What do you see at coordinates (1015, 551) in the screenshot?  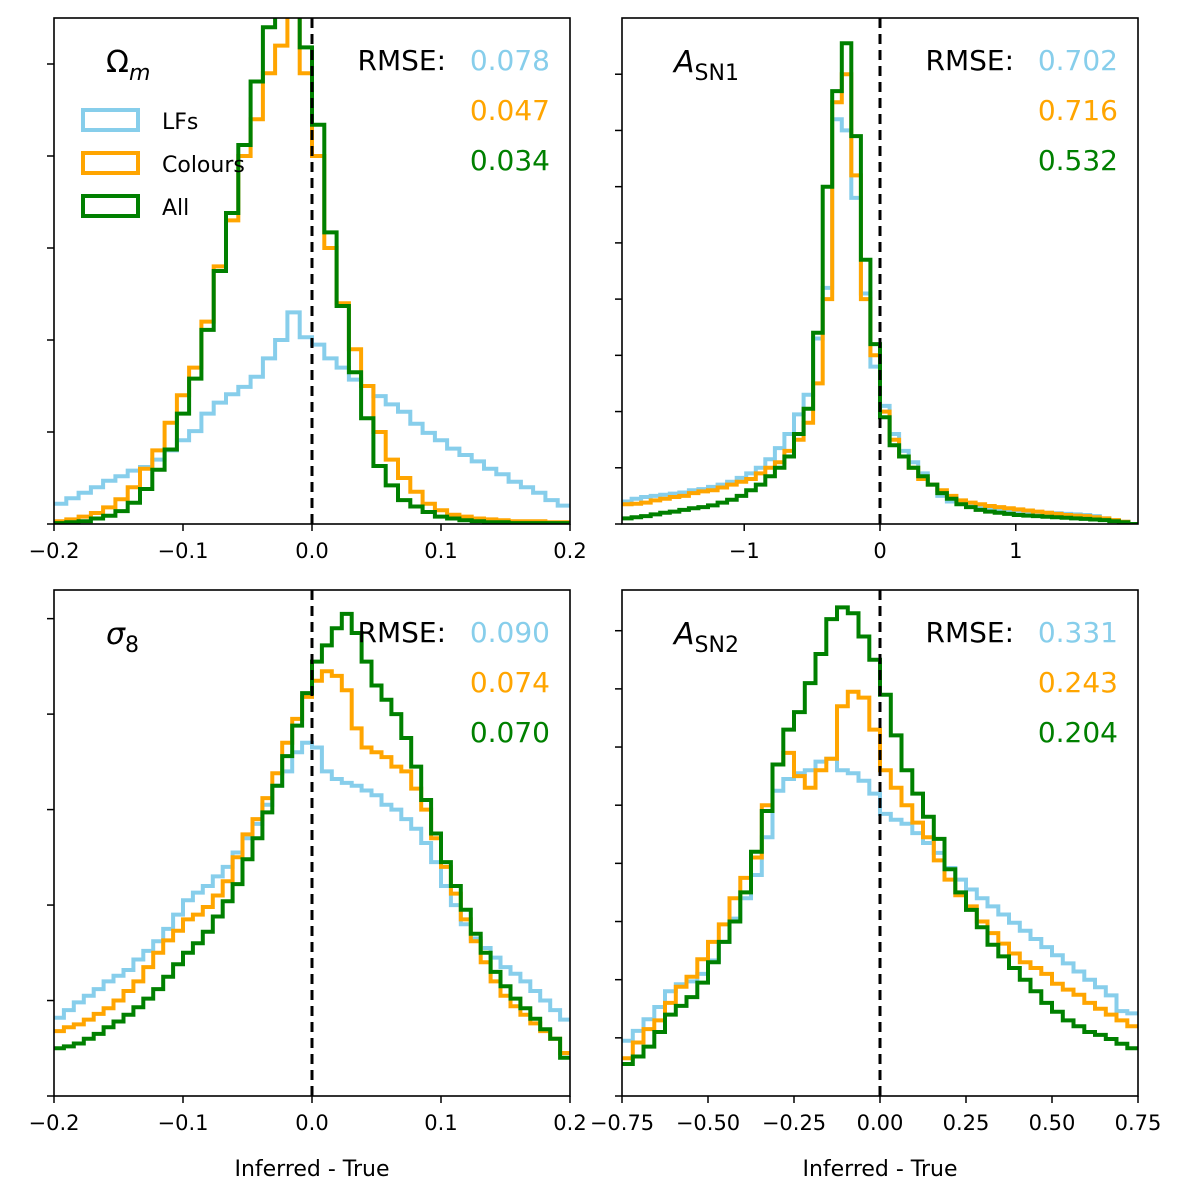 I see `x-tick-label: 1` at bounding box center [1015, 551].